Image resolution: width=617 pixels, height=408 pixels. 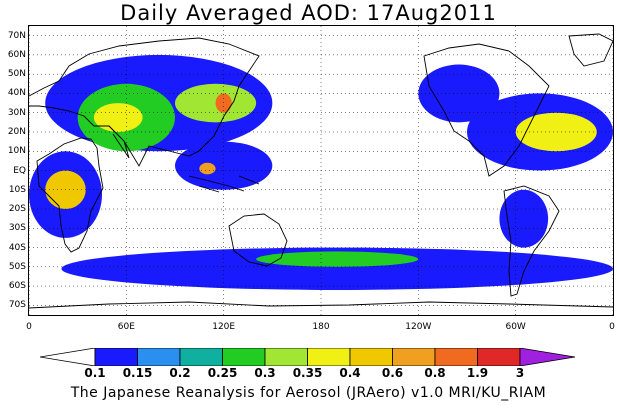 What do you see at coordinates (308, 13) in the screenshot?
I see `map-title: Daily Averaged AOD: 17Aug2011` at bounding box center [308, 13].